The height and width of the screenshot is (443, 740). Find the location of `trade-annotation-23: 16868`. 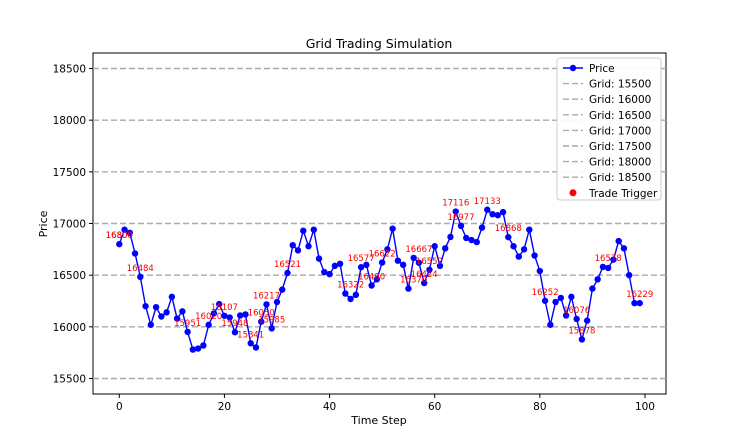

trade-annotation-23: 16868 is located at coordinates (508, 229).